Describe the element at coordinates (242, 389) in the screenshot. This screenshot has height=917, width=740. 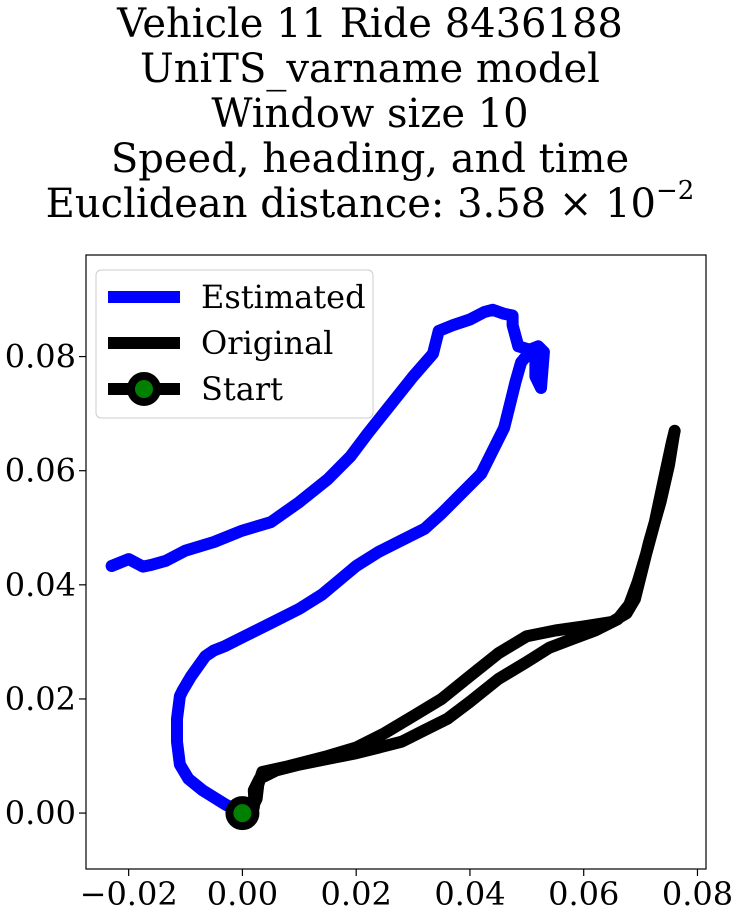
I see `legend-label: Start` at that location.